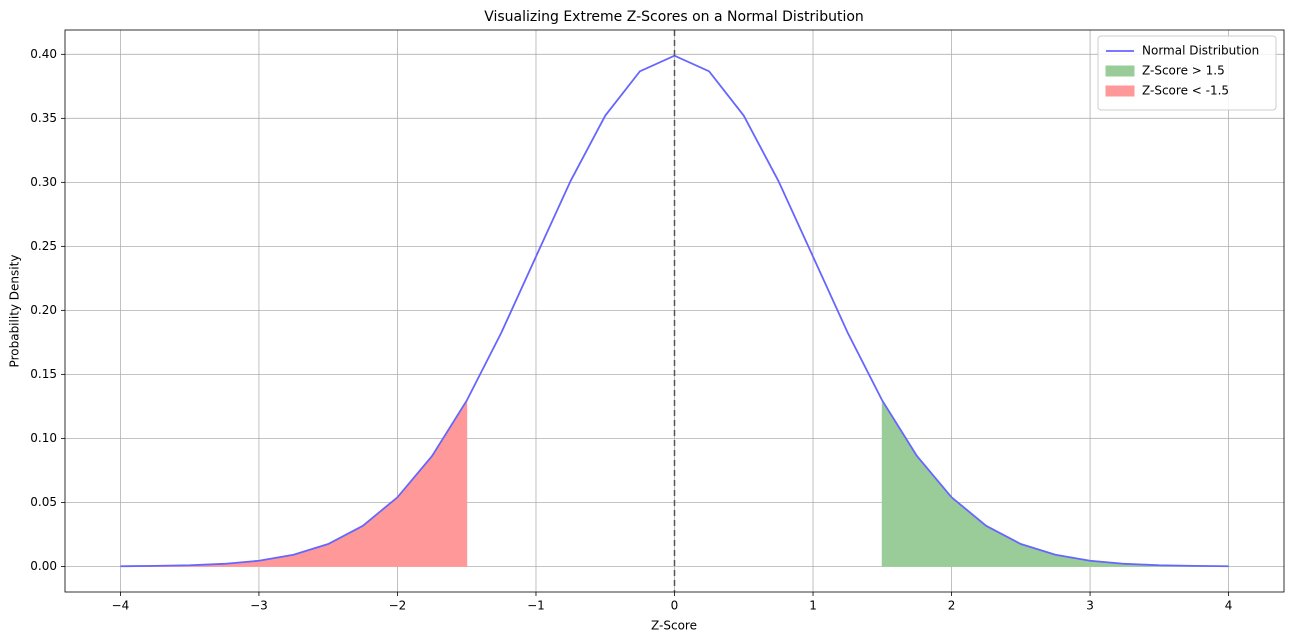 The height and width of the screenshot is (642, 1292). I want to click on y-tick-label: 0.10, so click(43, 438).